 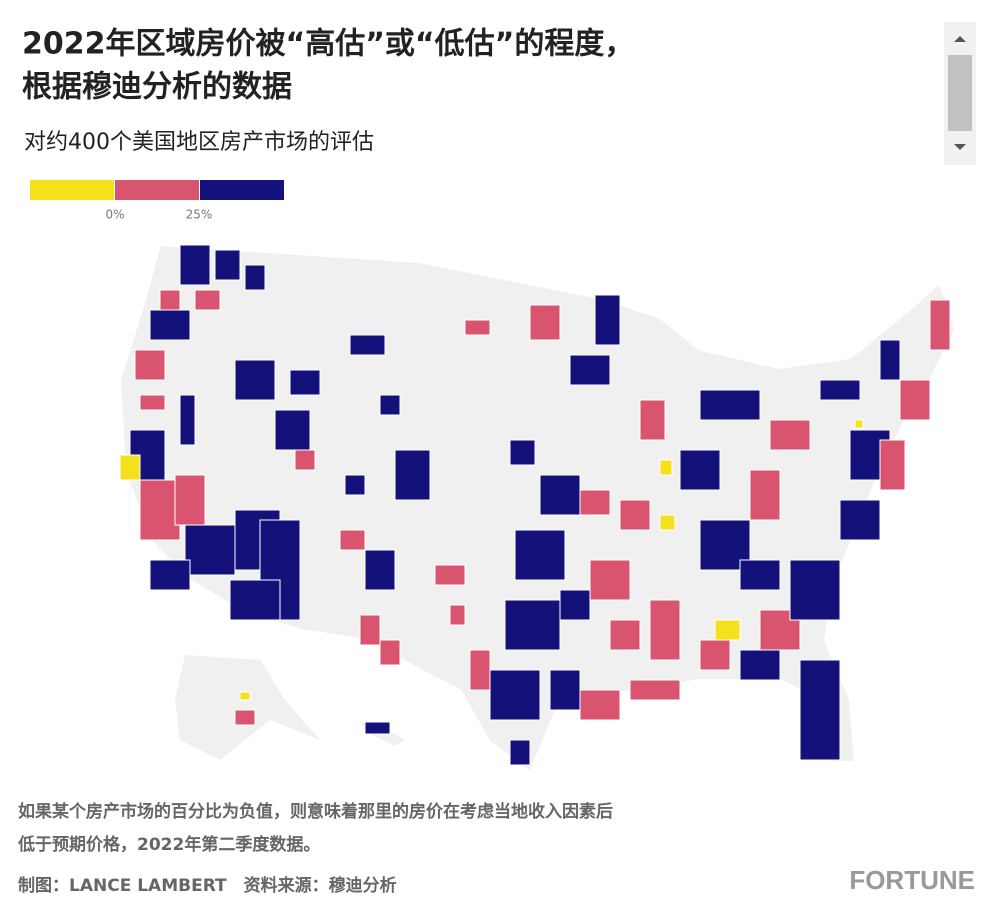 What do you see at coordinates (247, 707) in the screenshot?
I see `alaska-outline` at bounding box center [247, 707].